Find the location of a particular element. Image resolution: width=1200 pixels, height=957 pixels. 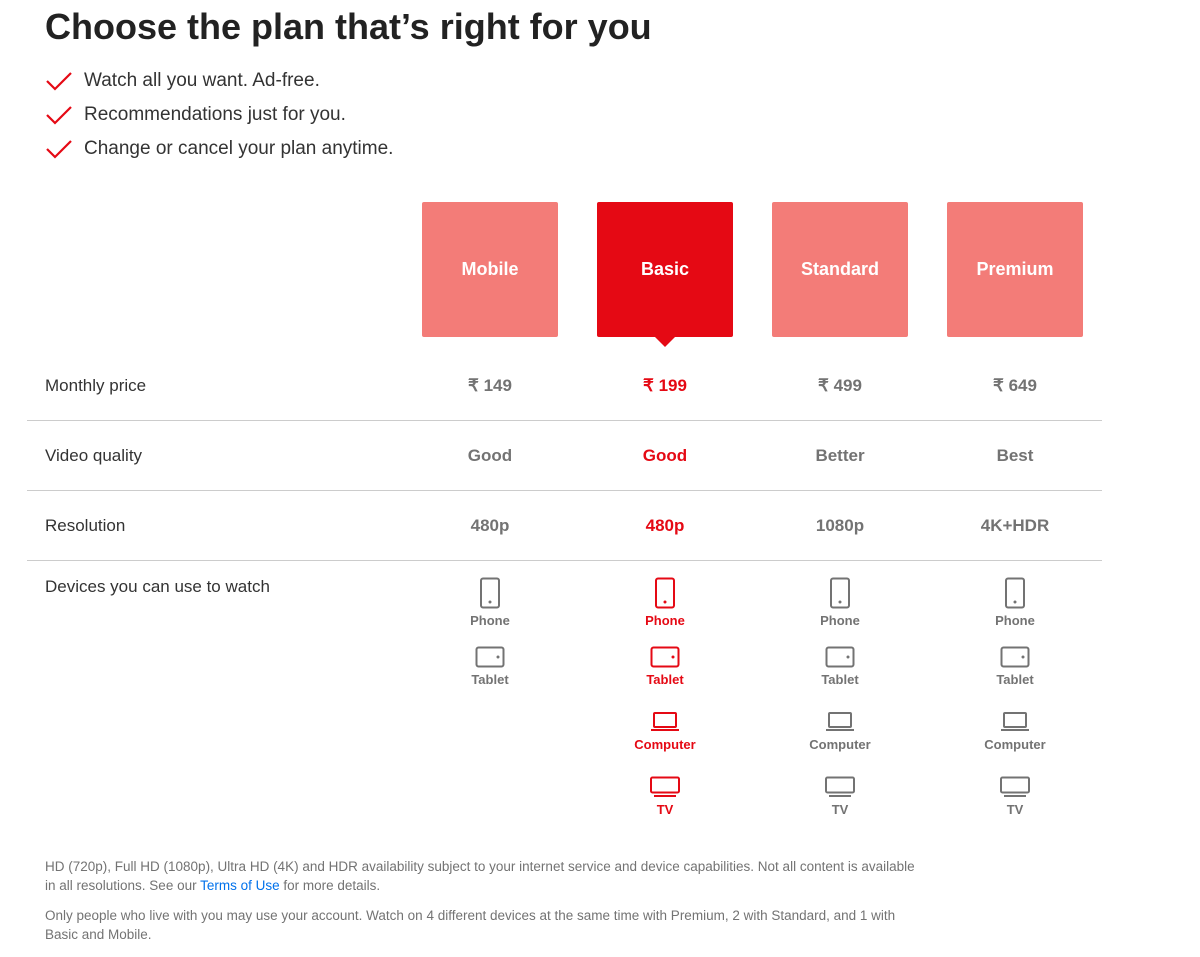

row-label-quality: Video quality is located at coordinates (94, 455).